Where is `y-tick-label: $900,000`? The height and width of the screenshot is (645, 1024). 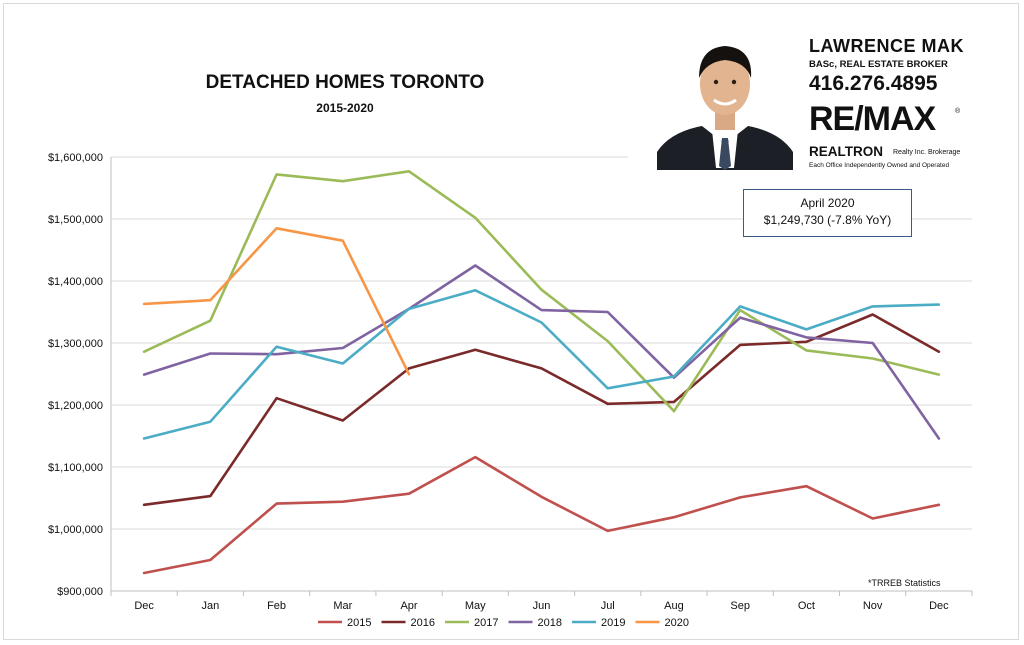 y-tick-label: $900,000 is located at coordinates (80, 592).